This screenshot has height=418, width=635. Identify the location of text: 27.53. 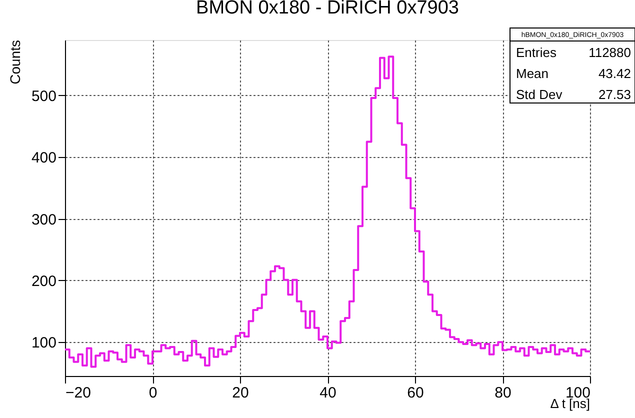
(614, 94).